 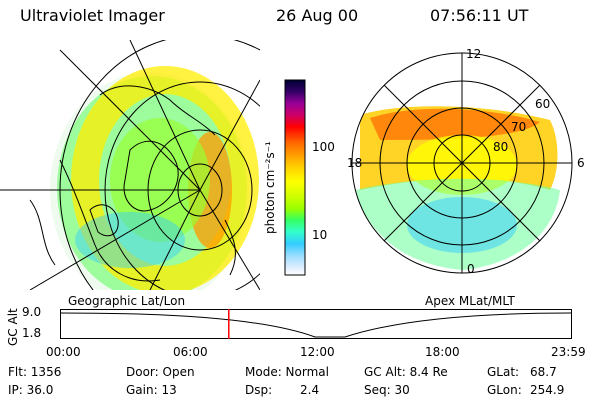 I want to click on mode-value: Mode: Normal, so click(x=287, y=372).